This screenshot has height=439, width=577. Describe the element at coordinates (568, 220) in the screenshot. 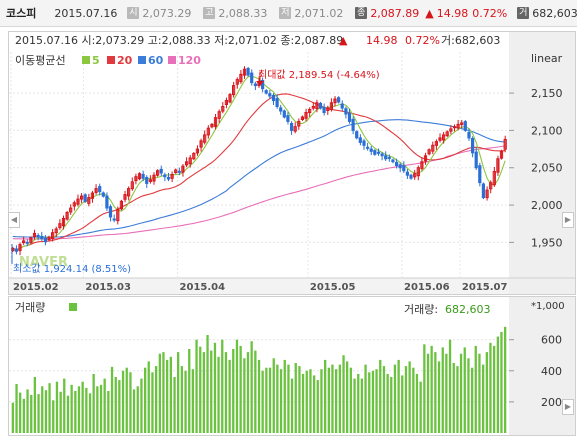

I see `scroll-right-button: ▶` at that location.